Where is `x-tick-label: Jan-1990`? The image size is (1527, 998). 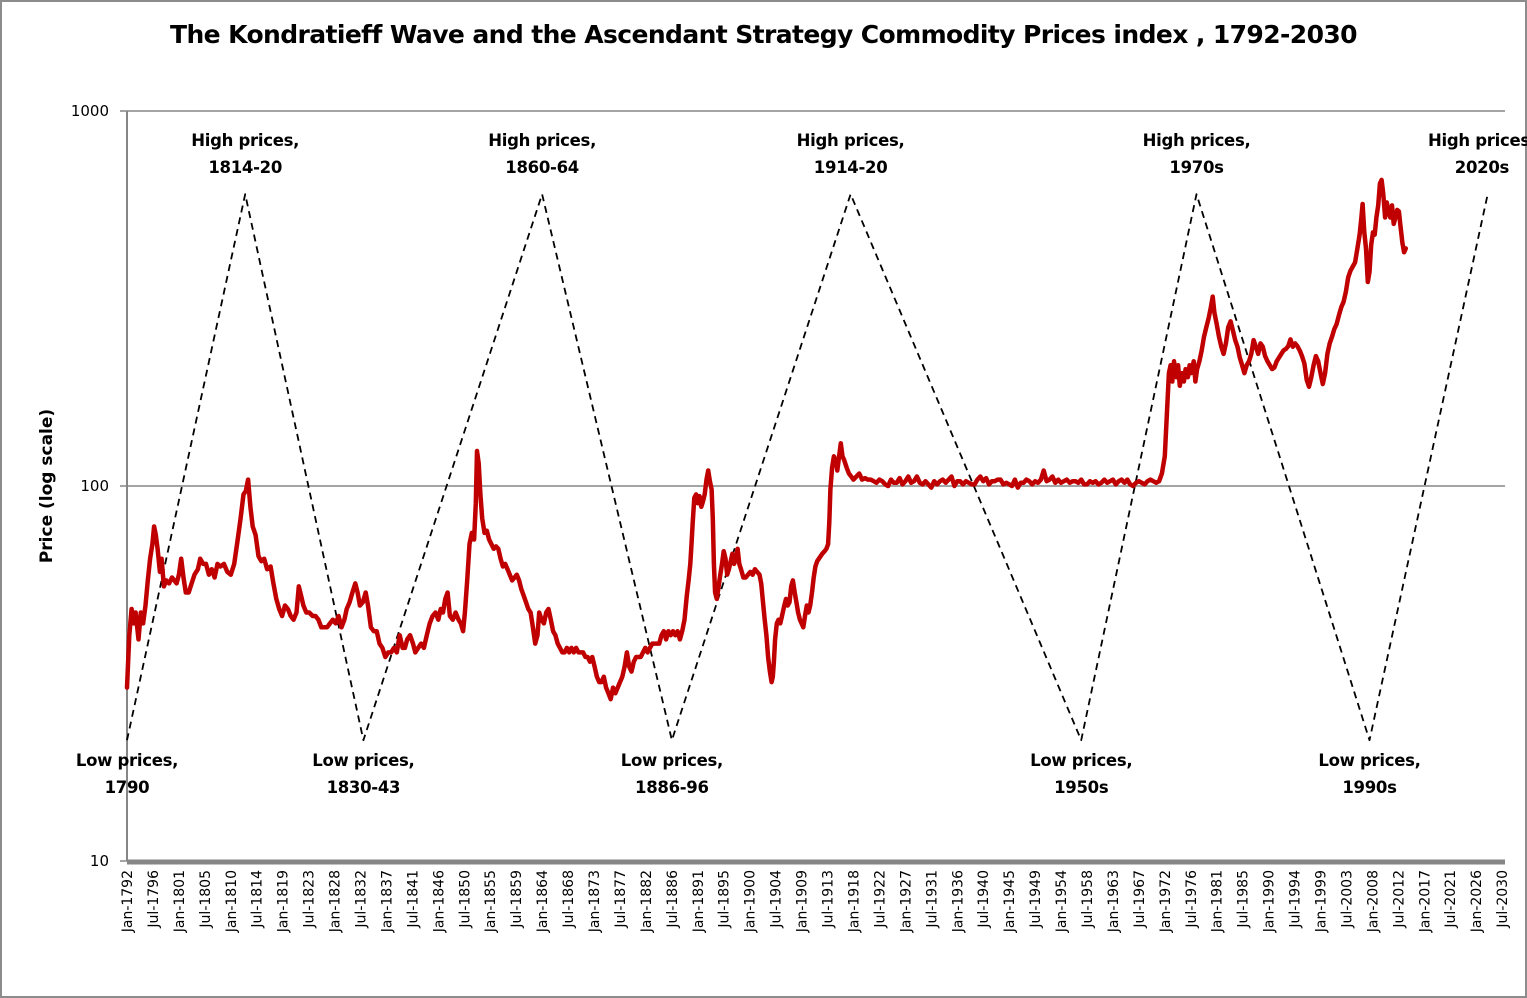 x-tick-label: Jan-1990 is located at coordinates (1270, 901).